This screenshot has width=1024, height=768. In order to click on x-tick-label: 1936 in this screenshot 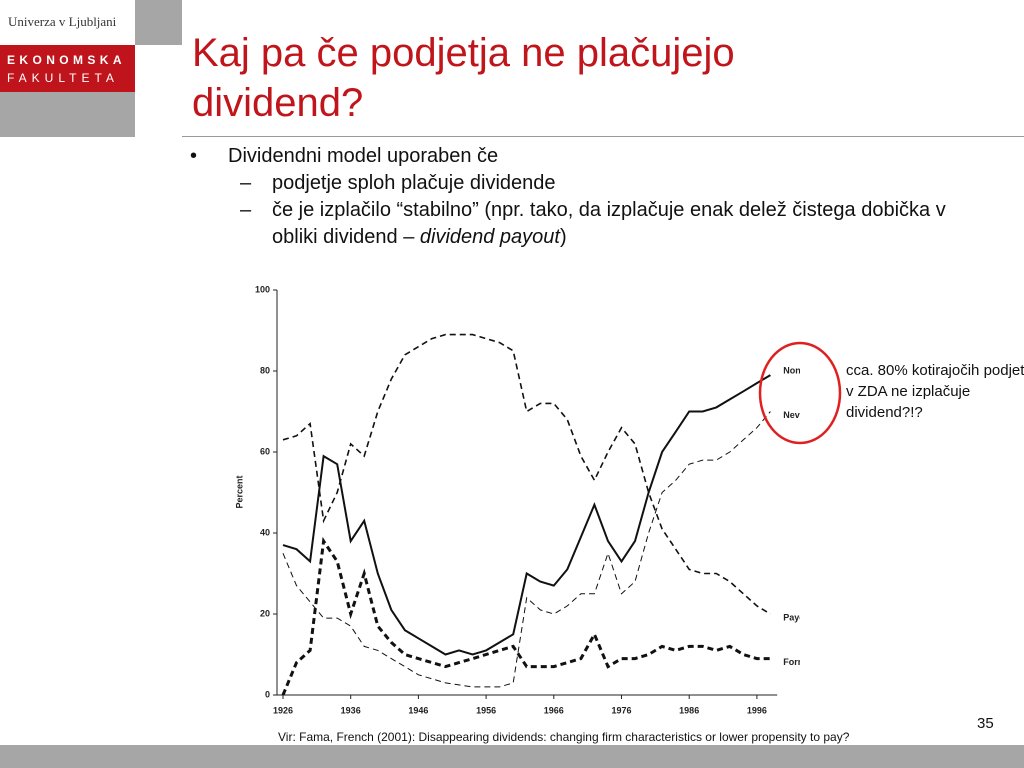, I will do `click(351, 710)`.